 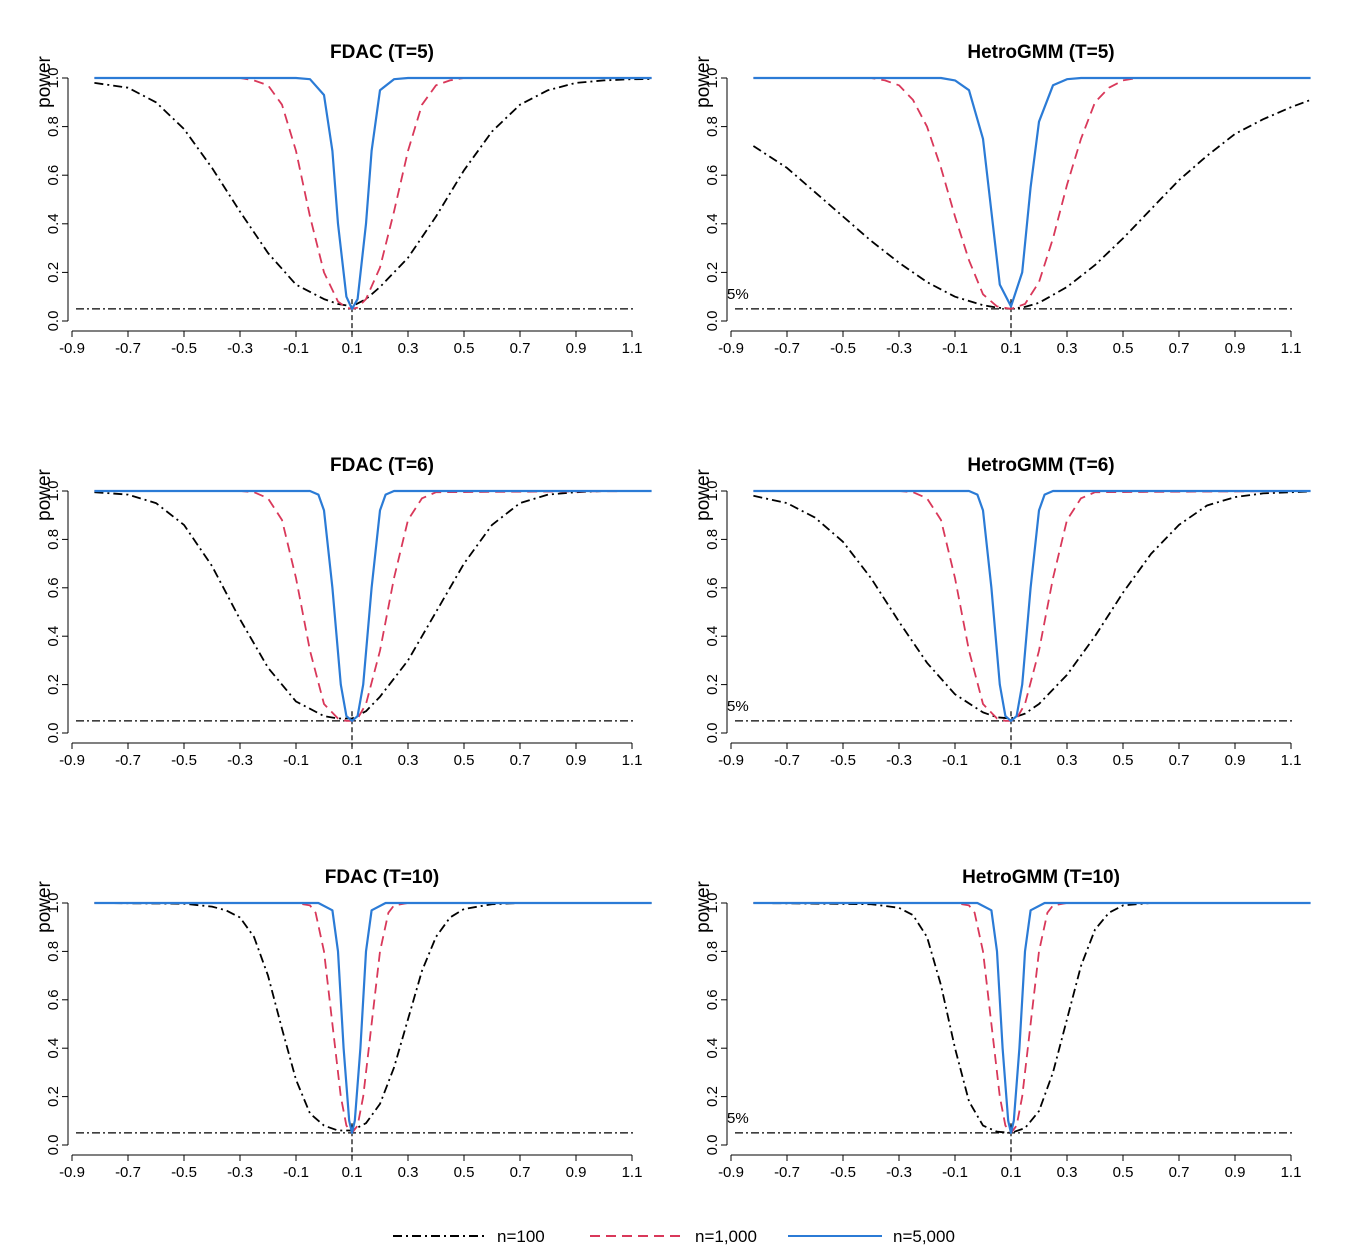 I want to click on panel-title: FDAC (T=10), so click(x=382, y=877).